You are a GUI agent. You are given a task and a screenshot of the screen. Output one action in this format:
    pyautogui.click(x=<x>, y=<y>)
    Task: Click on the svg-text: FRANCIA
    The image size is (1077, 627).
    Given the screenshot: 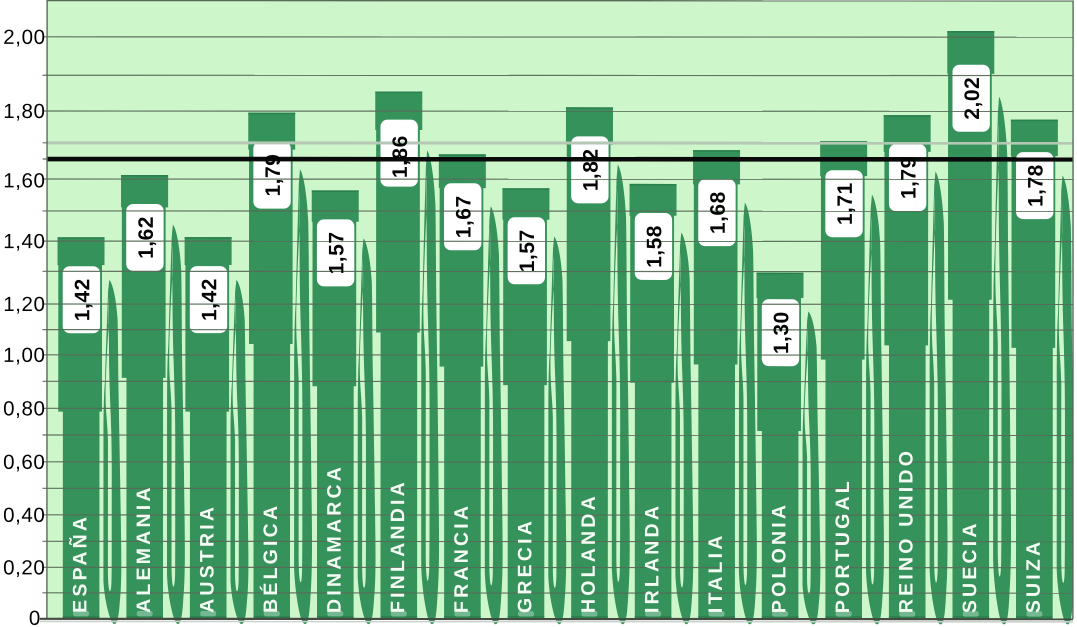 What is the action you would take?
    pyautogui.click(x=462, y=558)
    